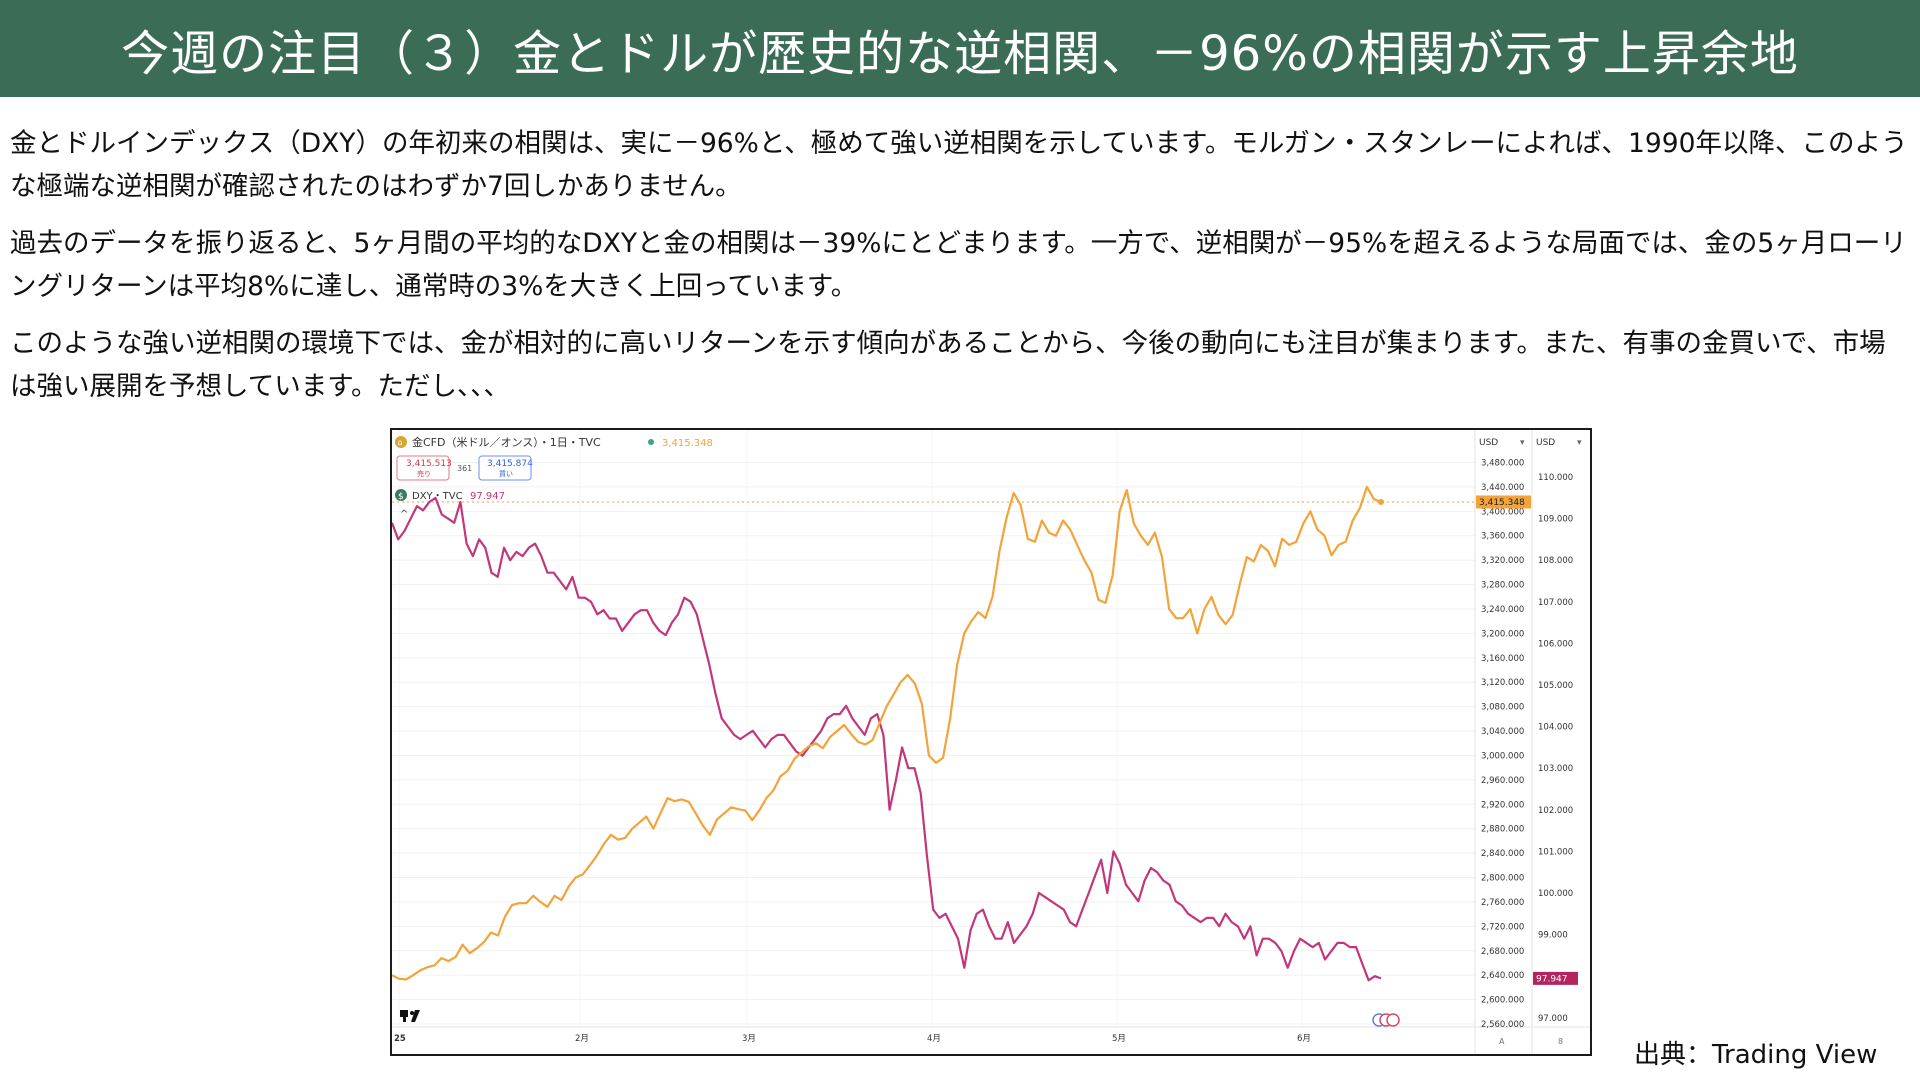  Describe the element at coordinates (1304, 1039) in the screenshot. I see `time-tick-label: 6月` at that location.